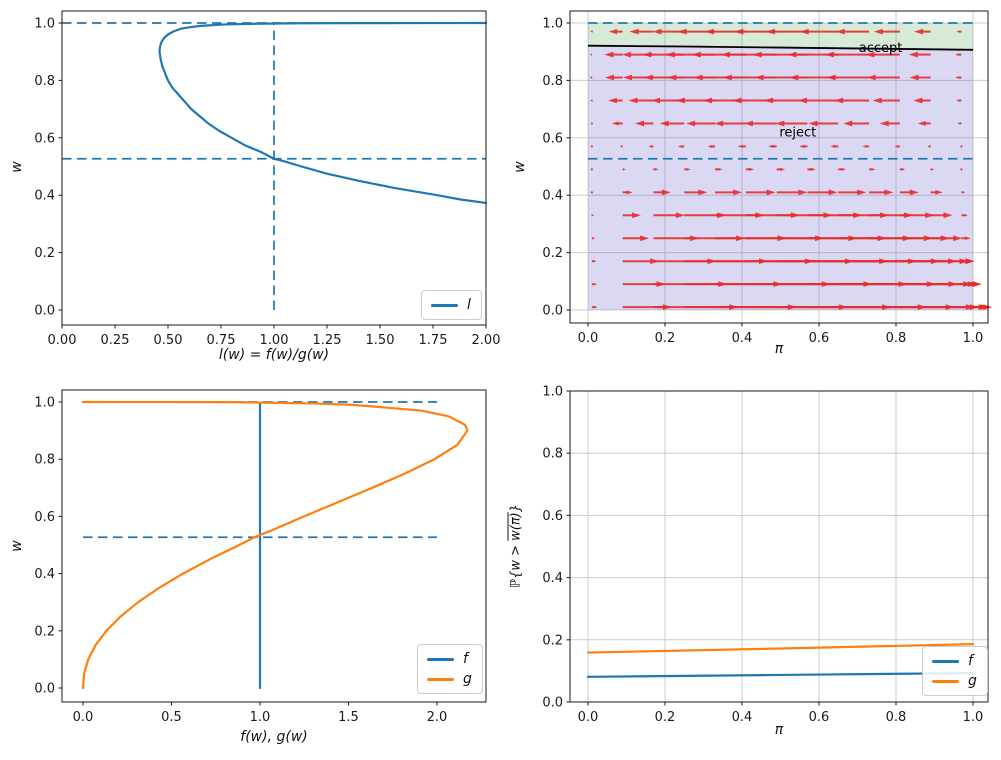 This screenshot has height=760, width=1001. I want to click on x-tick-label: 1.50, so click(380, 340).